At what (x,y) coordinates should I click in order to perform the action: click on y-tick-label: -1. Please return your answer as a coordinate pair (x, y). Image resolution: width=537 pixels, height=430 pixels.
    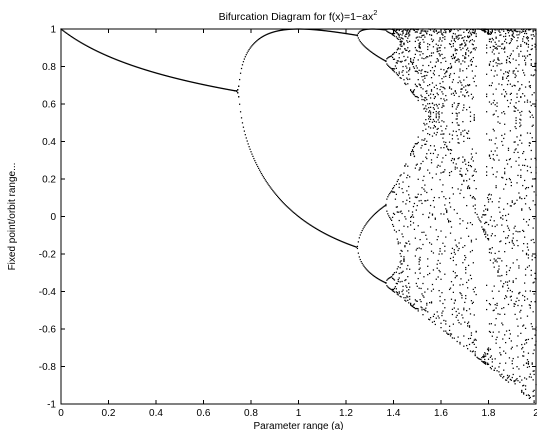
    Looking at the image, I should click on (51, 405).